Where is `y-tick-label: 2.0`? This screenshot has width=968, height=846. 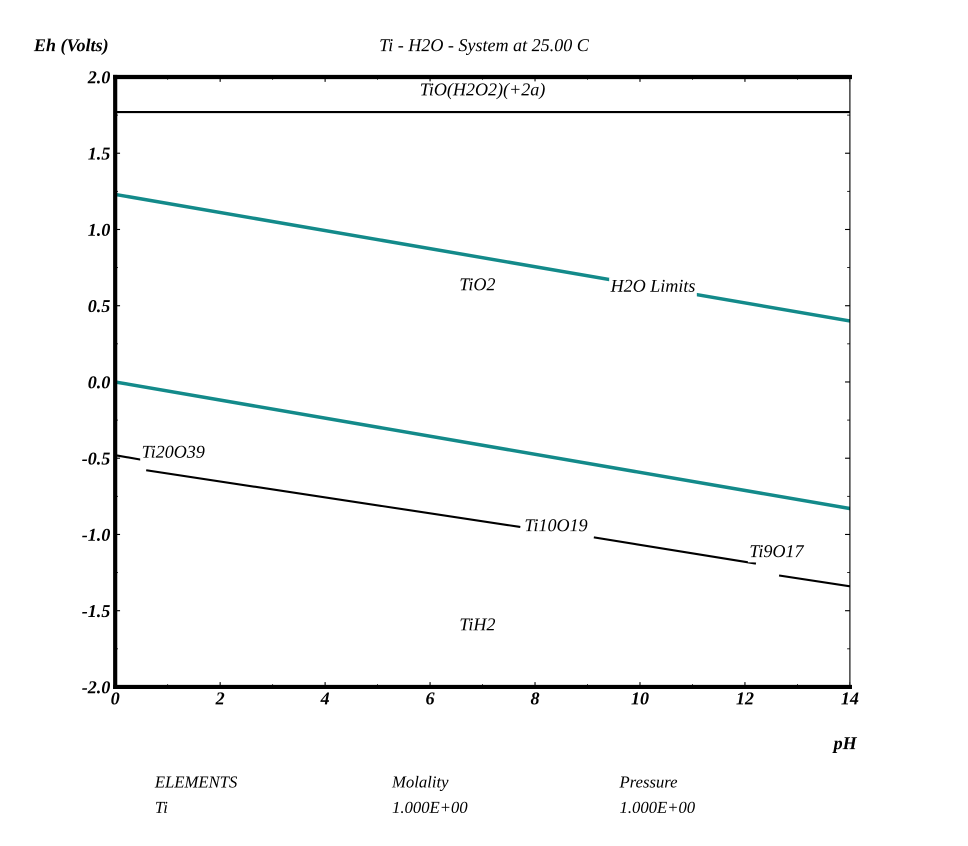 y-tick-label: 2.0 is located at coordinates (99, 77).